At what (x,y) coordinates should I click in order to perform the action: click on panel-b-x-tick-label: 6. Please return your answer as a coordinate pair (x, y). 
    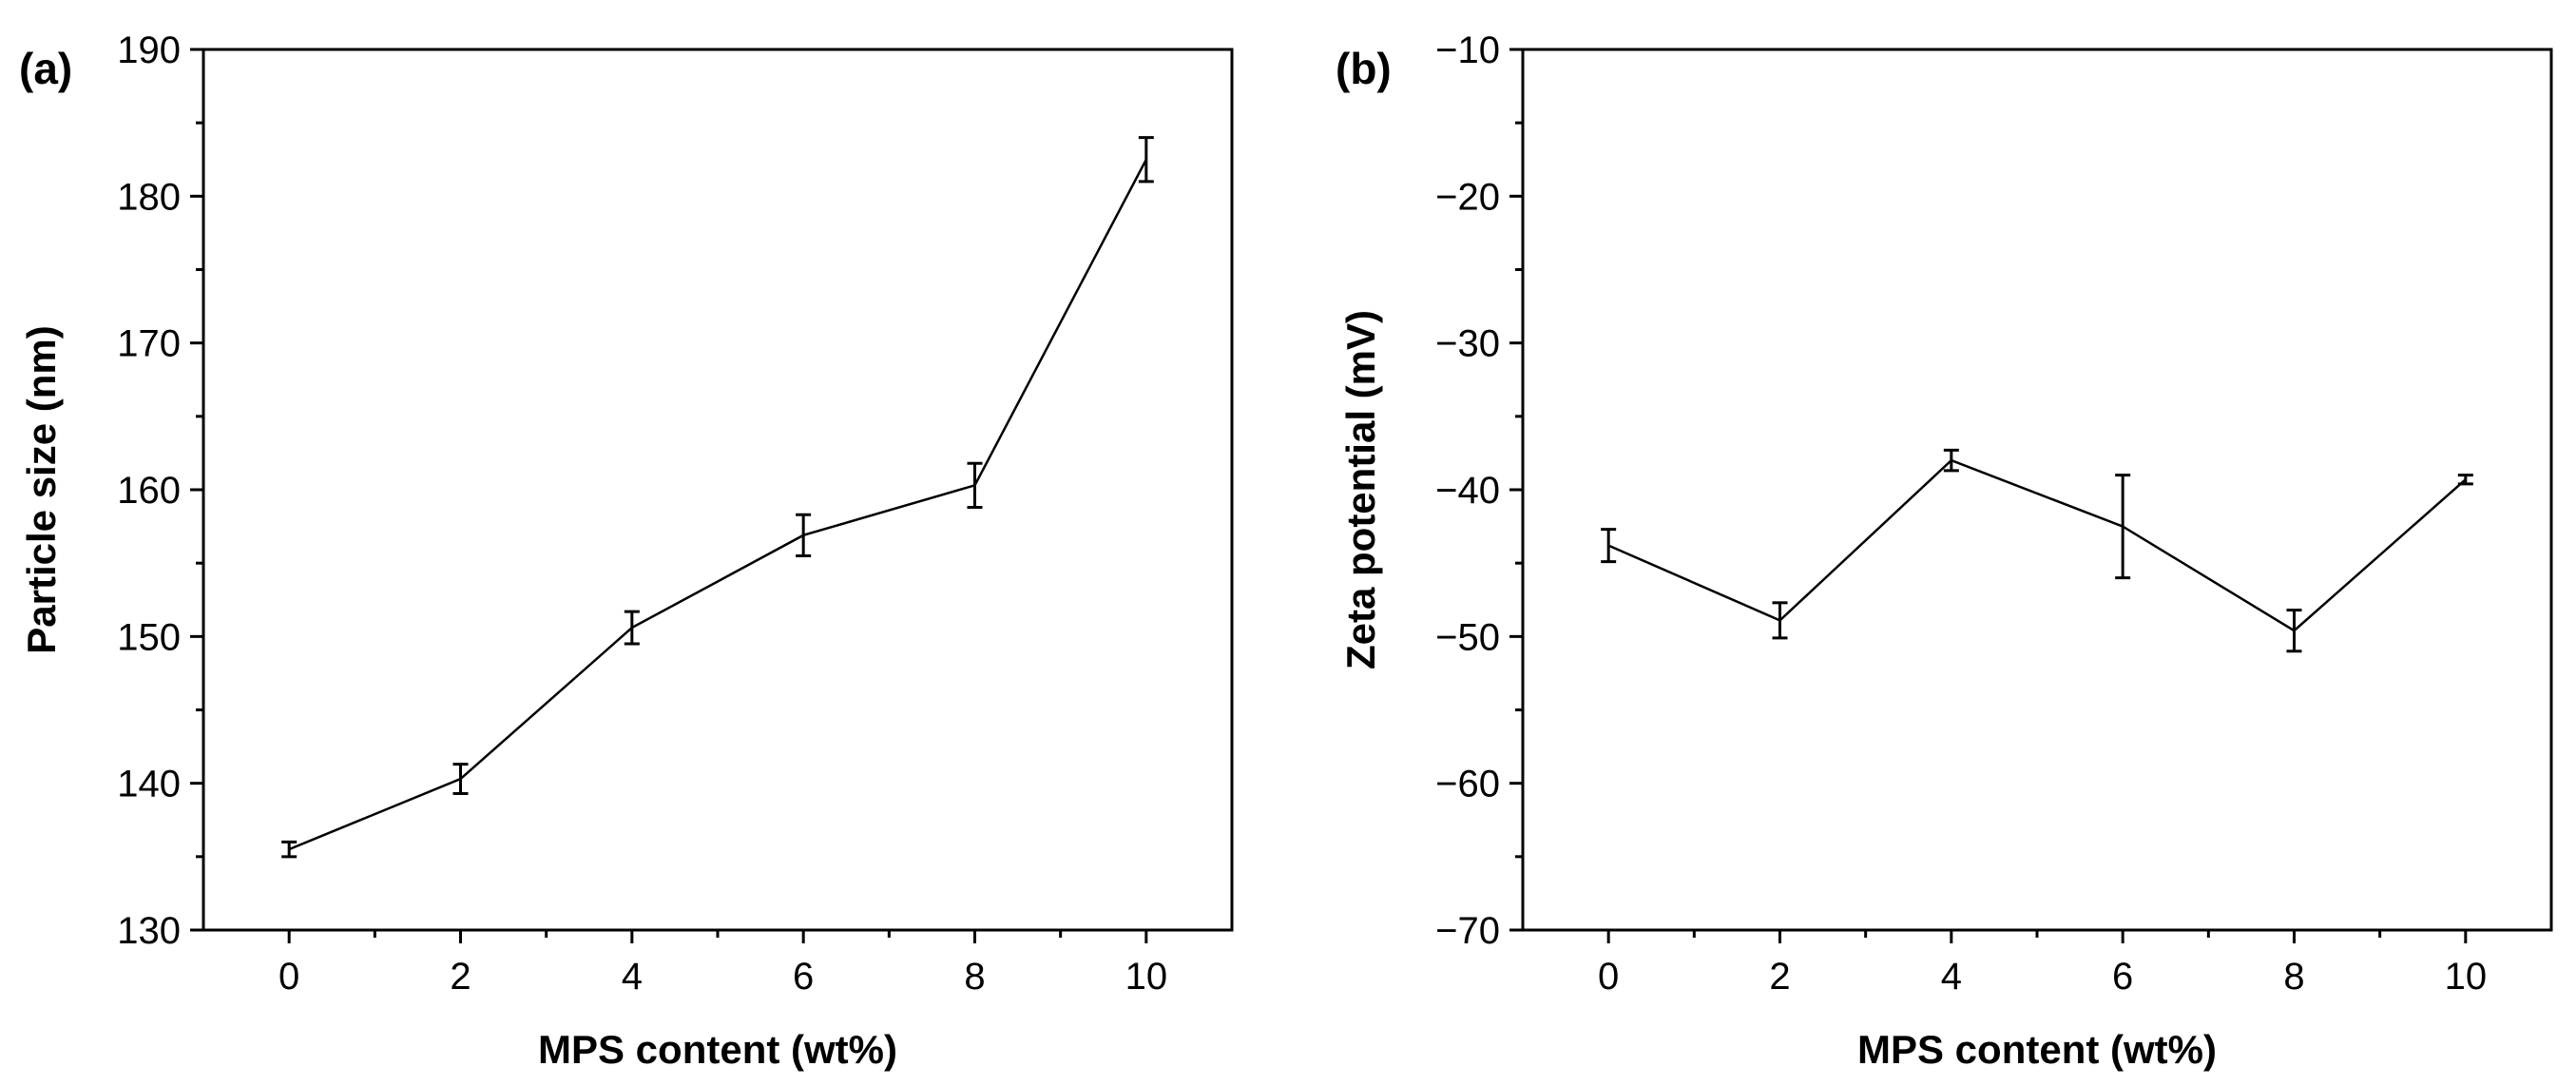
    Looking at the image, I should click on (2122, 977).